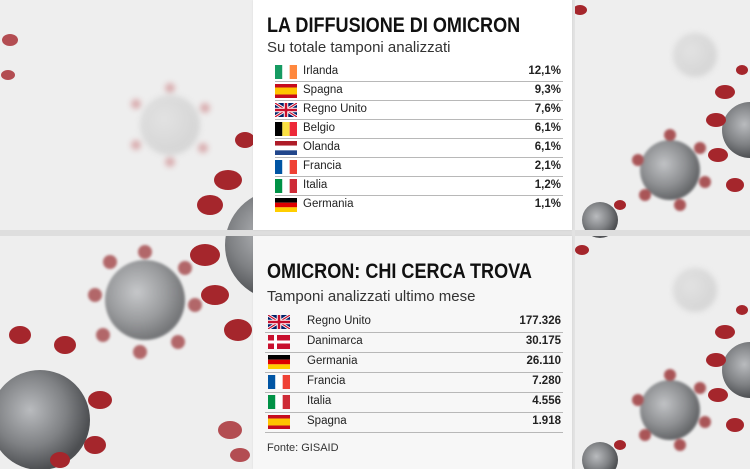 This screenshot has width=750, height=469. Describe the element at coordinates (548, 109) in the screenshot. I see `country-value: 7,6%` at that location.